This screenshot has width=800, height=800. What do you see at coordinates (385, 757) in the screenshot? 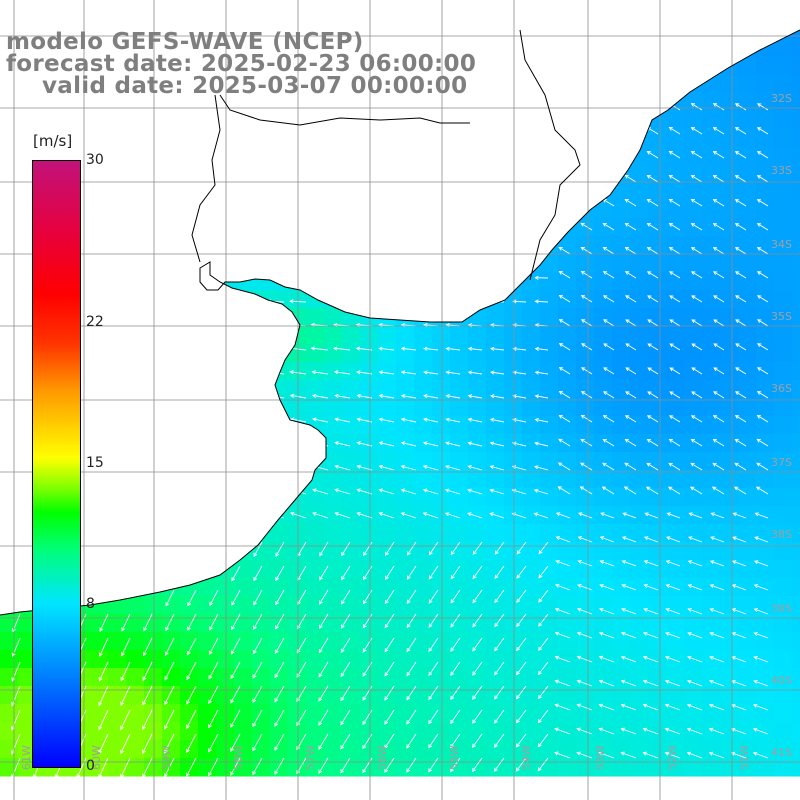
I see `longitude-labels: 61W 60W 59W 58W 57W 56W 55W 54W 53W 52W 51W` at bounding box center [385, 757].